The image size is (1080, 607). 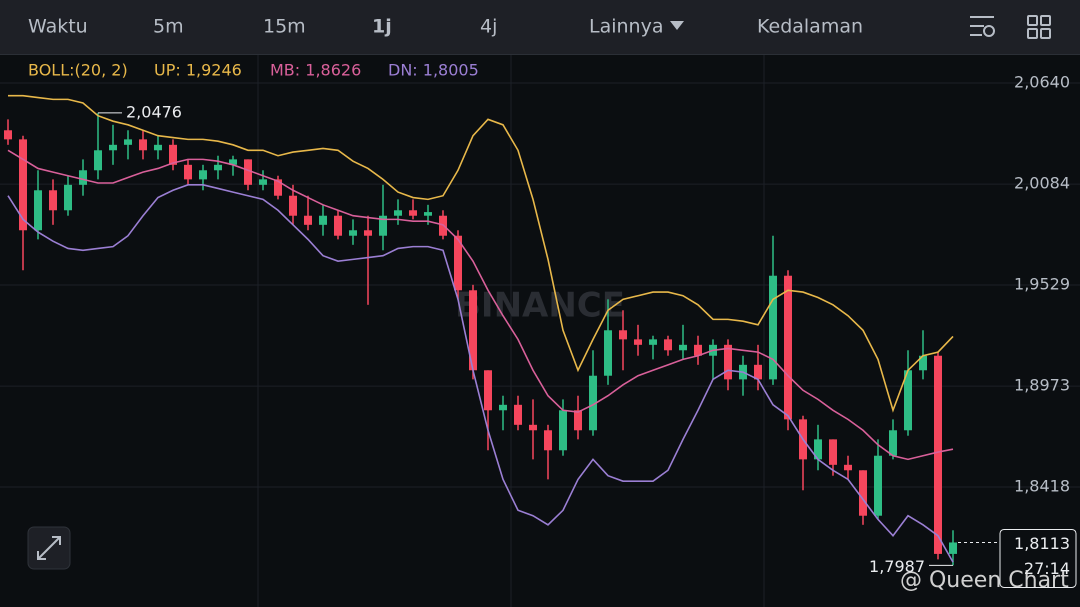 I want to click on indicator-dn: DN: 1,8005, so click(x=433, y=70).